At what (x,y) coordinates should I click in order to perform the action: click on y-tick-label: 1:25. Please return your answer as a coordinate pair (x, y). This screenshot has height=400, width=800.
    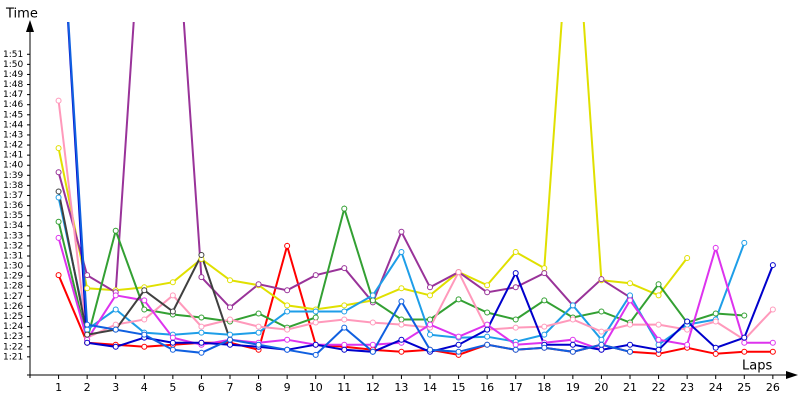
    Looking at the image, I should click on (13, 317).